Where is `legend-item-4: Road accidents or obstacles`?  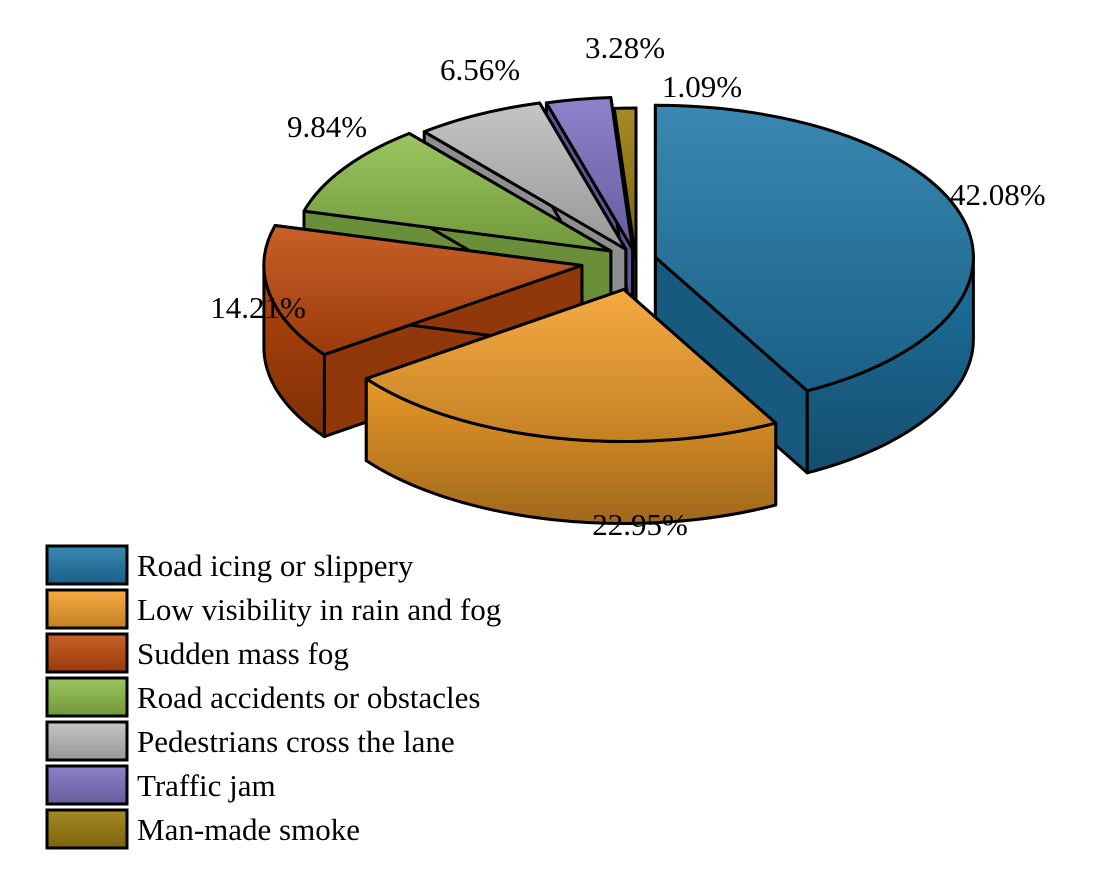
legend-item-4: Road accidents or obstacles is located at coordinates (262, 697).